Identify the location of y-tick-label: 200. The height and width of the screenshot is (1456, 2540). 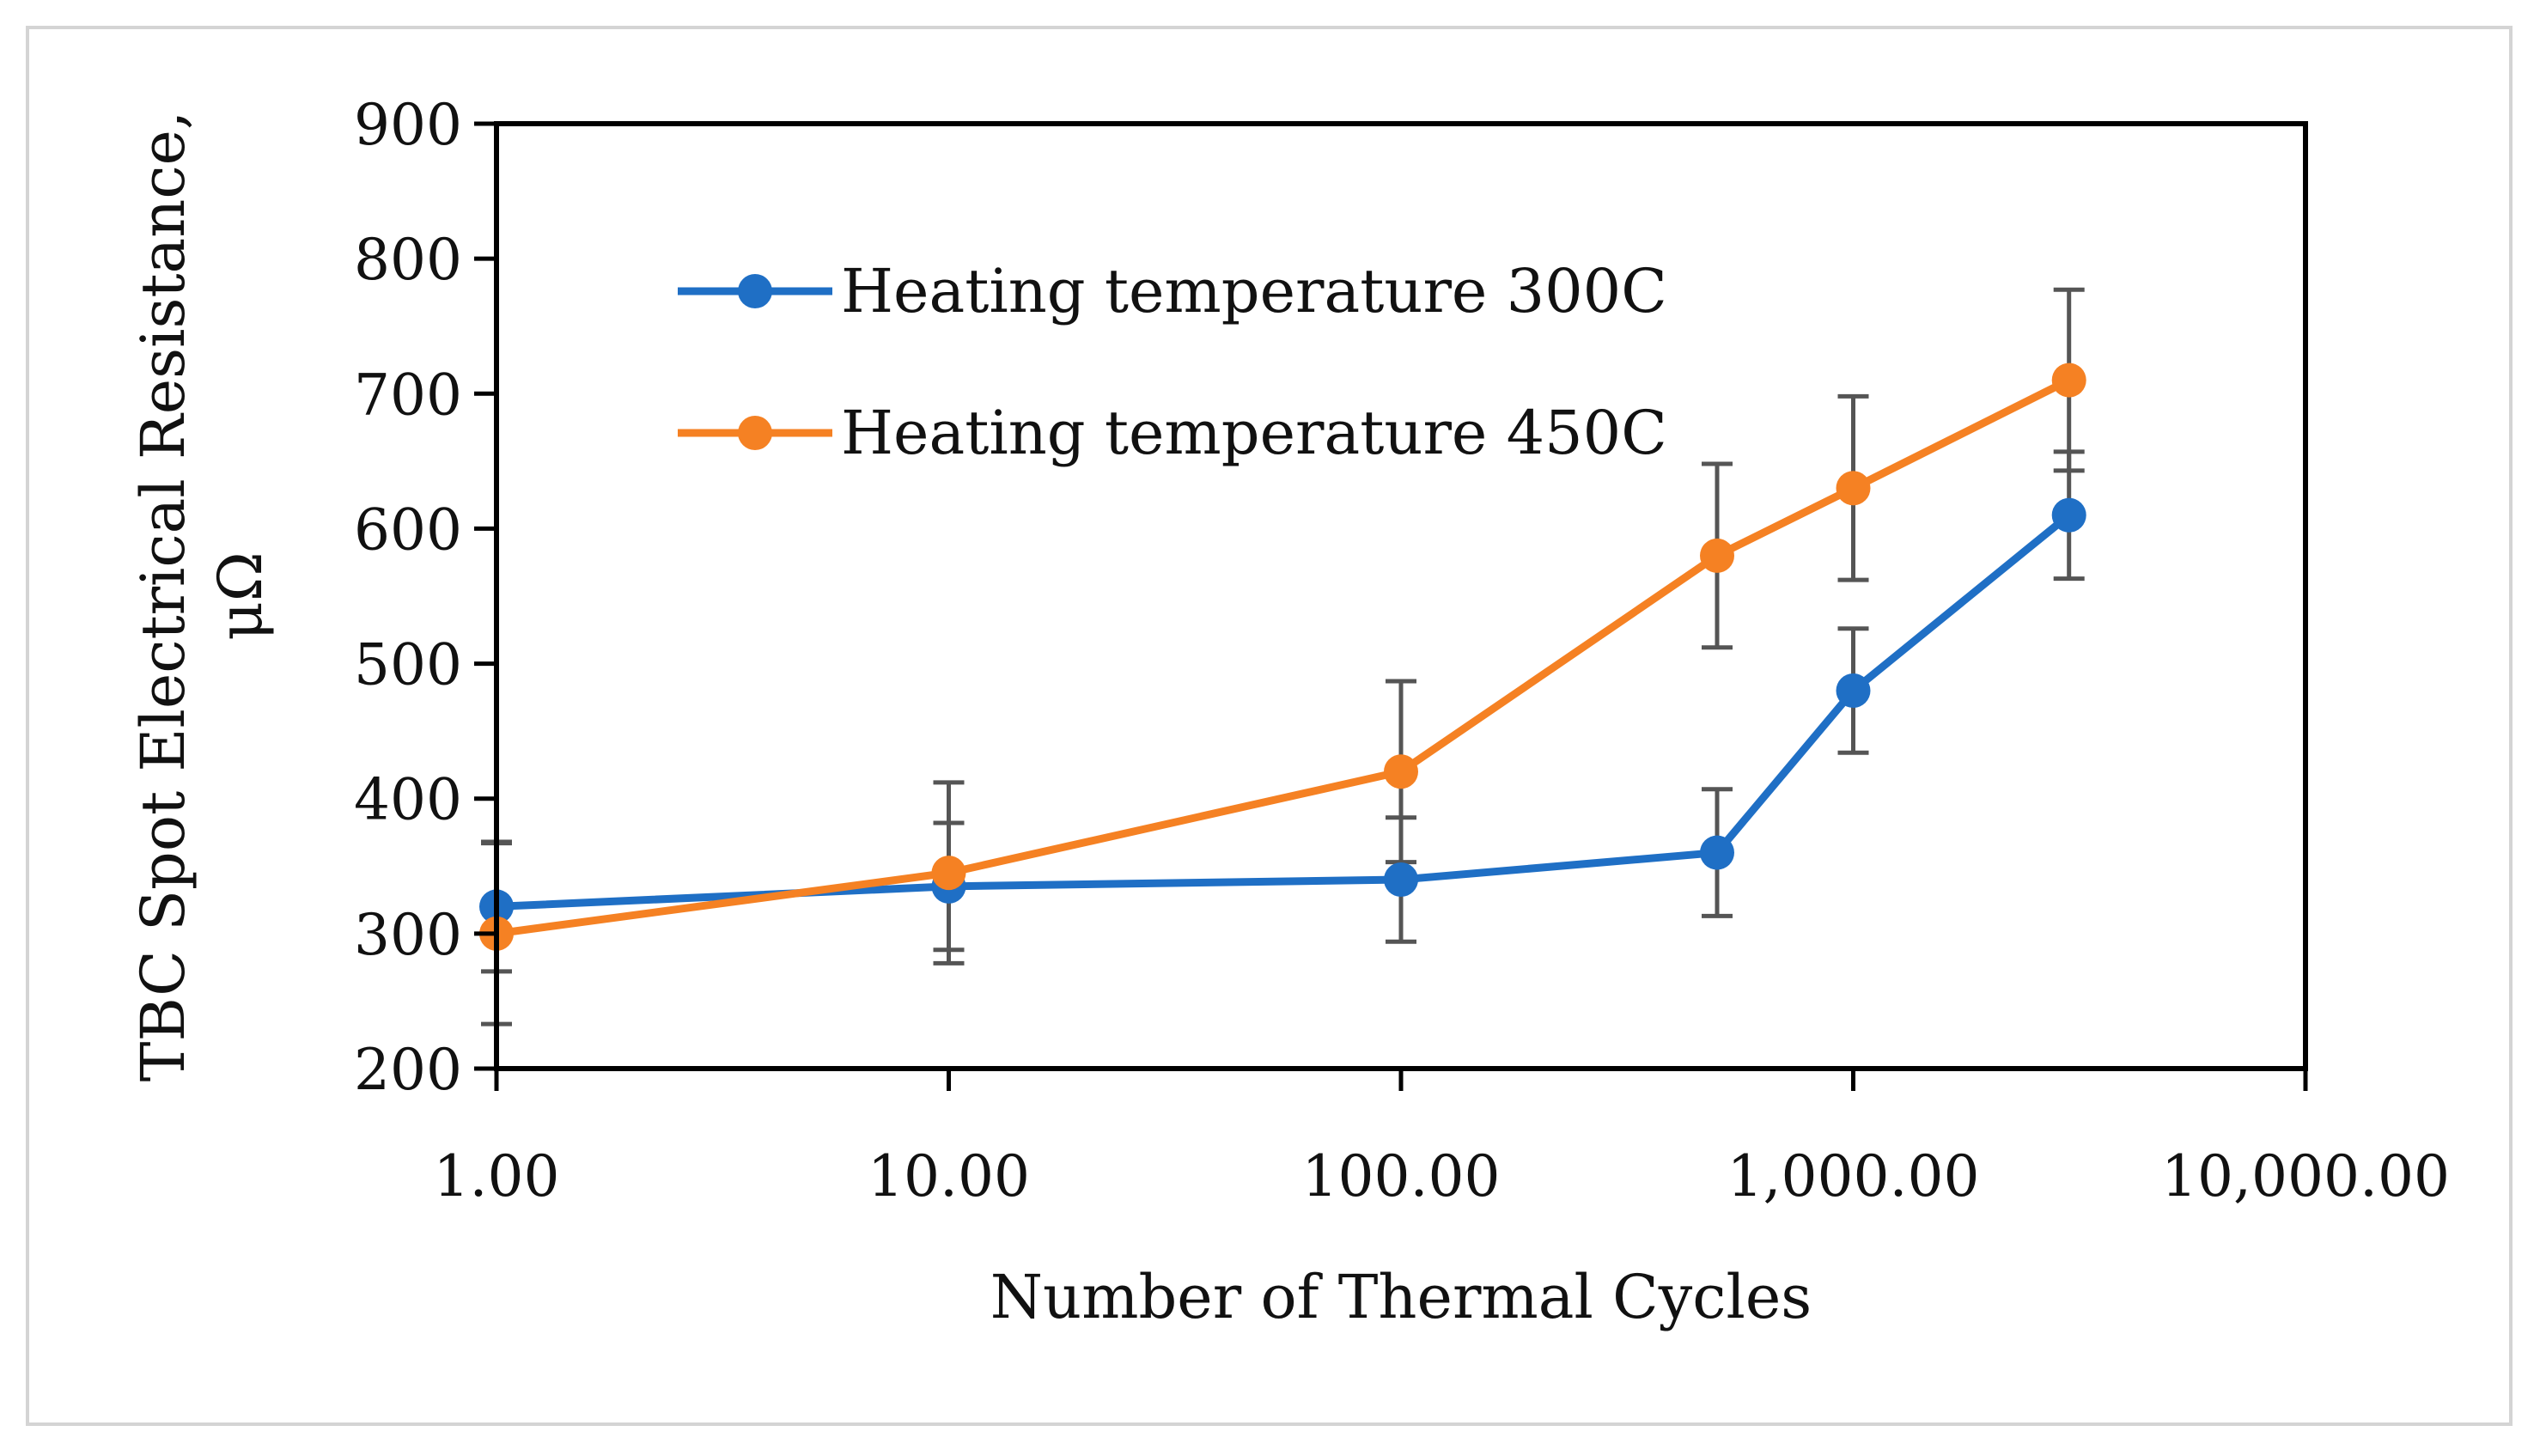
(408, 1070).